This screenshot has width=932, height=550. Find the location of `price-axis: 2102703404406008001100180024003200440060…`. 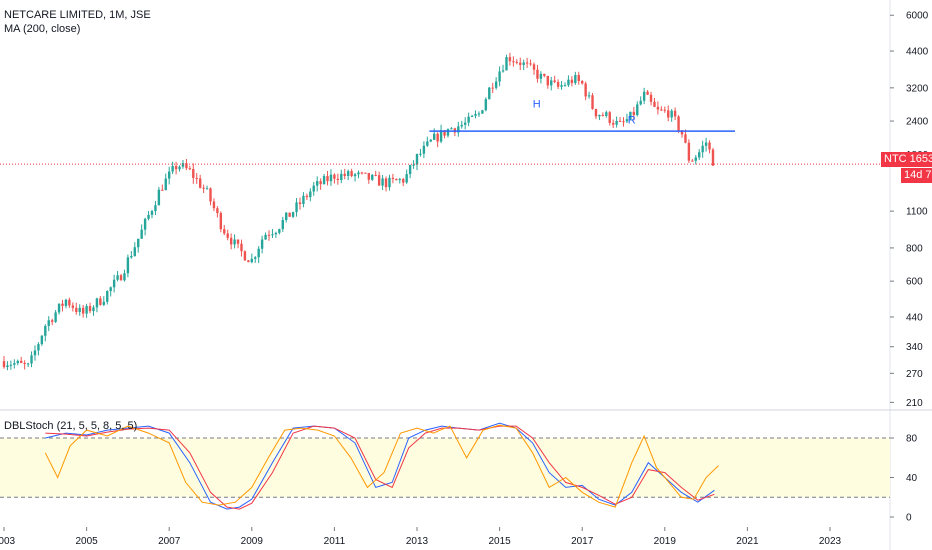

price-axis: 2102703404406008001100180024003200440060… is located at coordinates (909, 210).